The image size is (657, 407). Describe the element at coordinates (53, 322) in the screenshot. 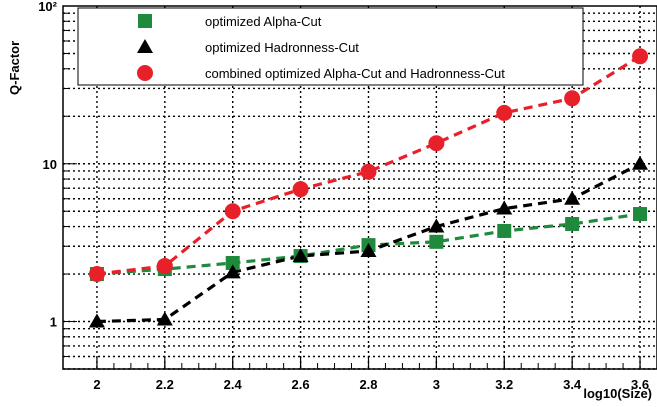

I see `y-tick-label: 1` at that location.